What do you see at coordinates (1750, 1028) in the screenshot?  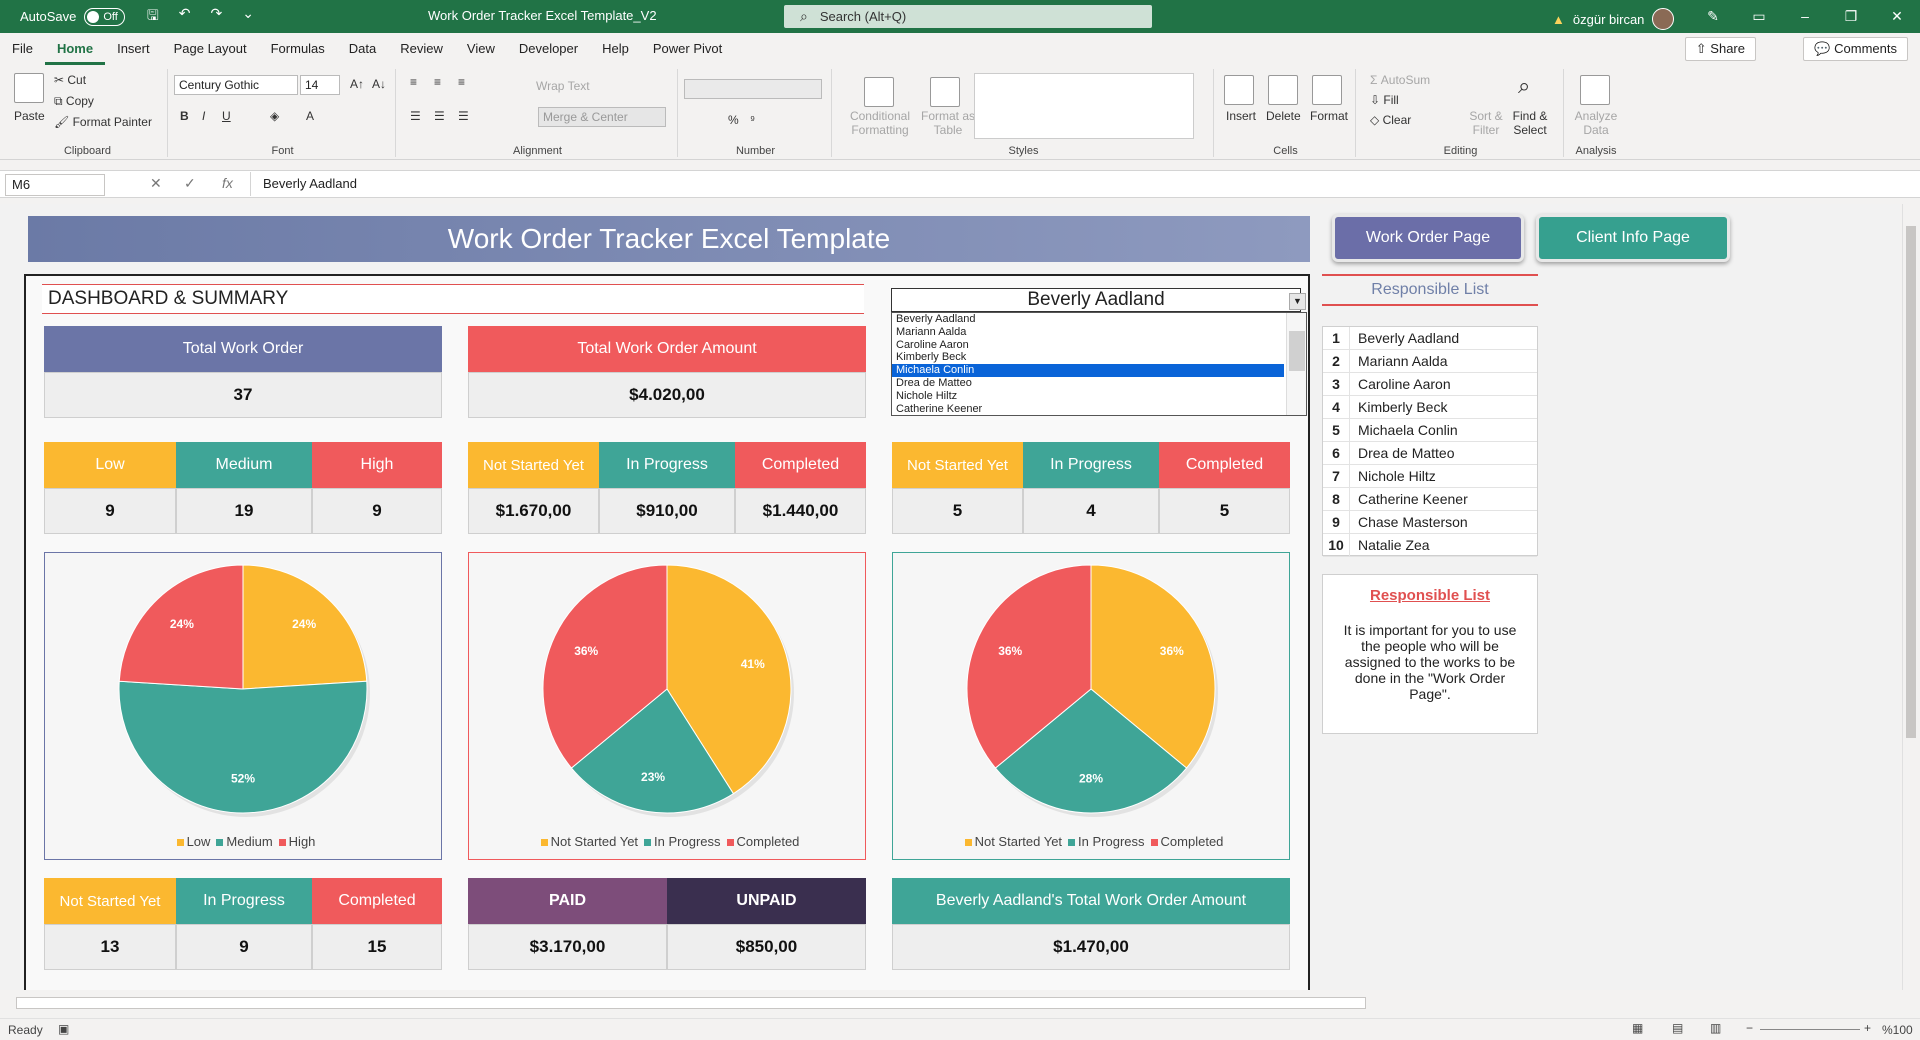 I see `zoom-out-icon: −` at bounding box center [1750, 1028].